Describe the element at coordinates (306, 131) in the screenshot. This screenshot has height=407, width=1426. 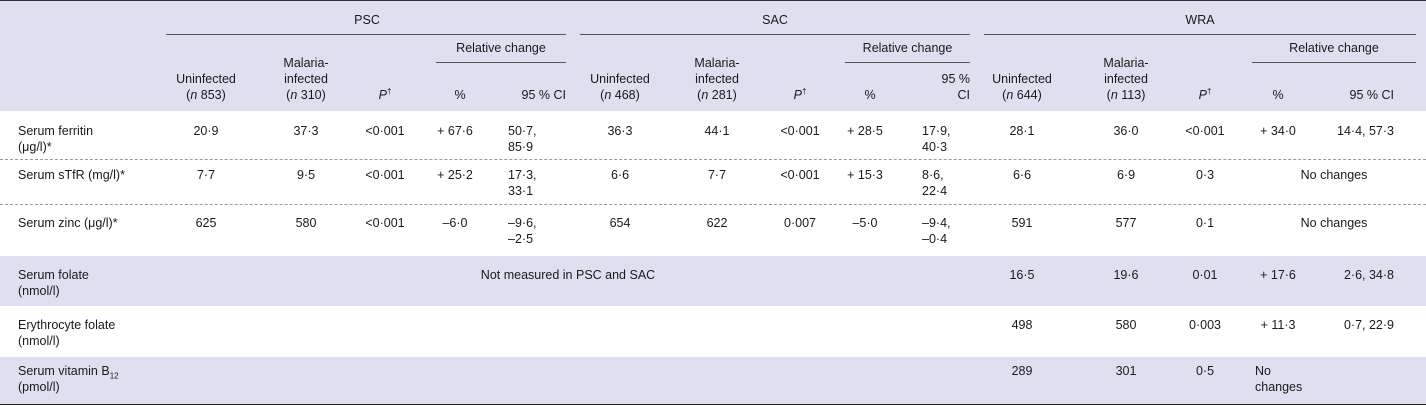
I see `cell: 37·3` at that location.